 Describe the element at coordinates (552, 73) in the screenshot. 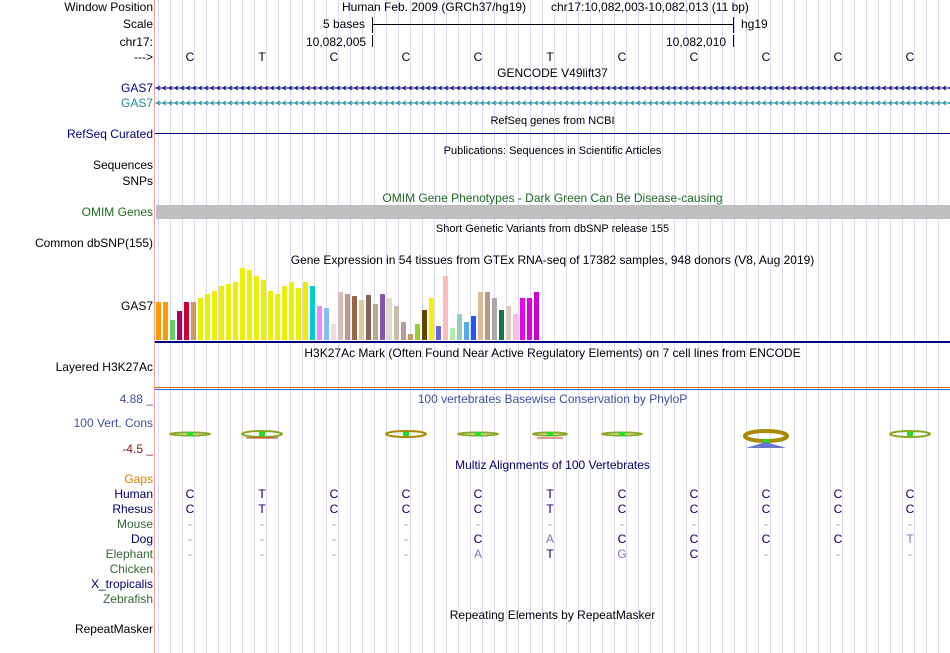

I see `gencode-title: GENCODE V49lift37` at that location.